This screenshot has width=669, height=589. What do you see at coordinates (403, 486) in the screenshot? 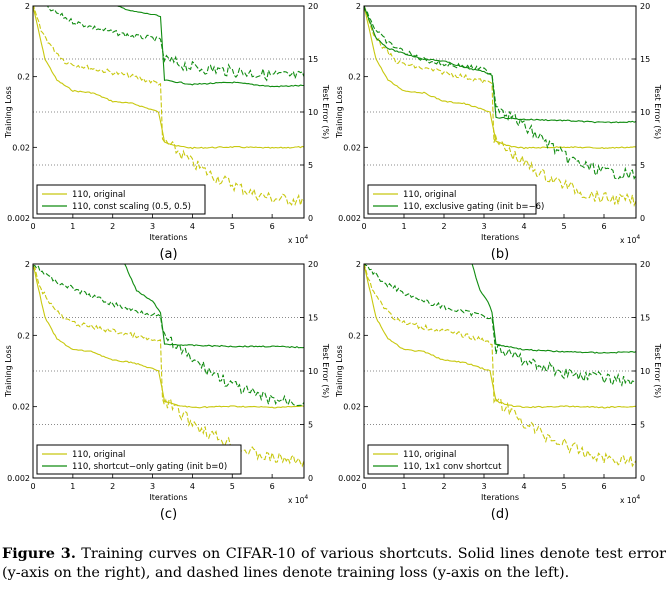
I see `panel-d-xtick-label-1: 1` at bounding box center [403, 486].